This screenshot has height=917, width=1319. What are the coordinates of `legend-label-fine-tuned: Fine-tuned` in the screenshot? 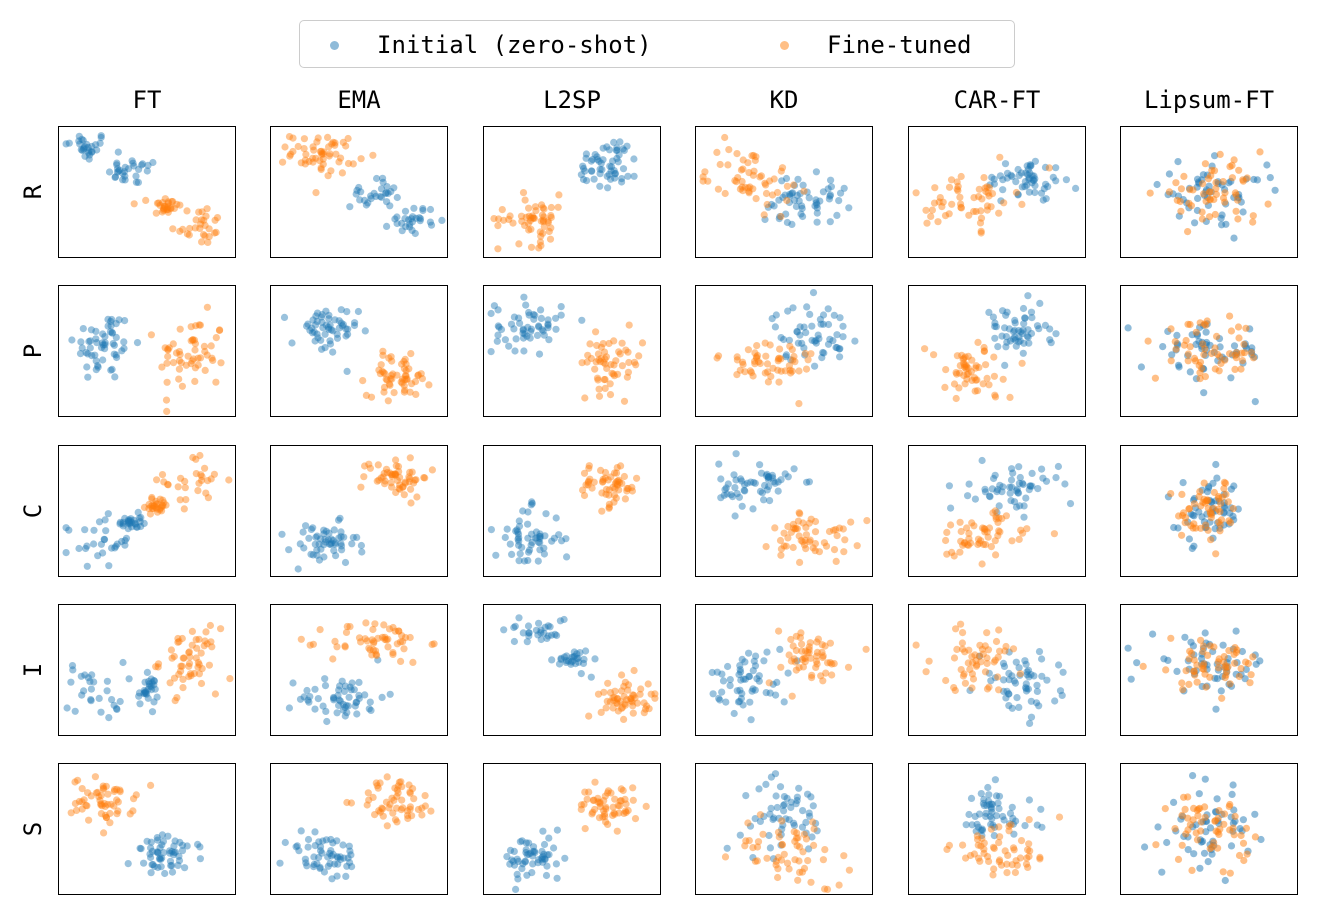 It's located at (899, 45).